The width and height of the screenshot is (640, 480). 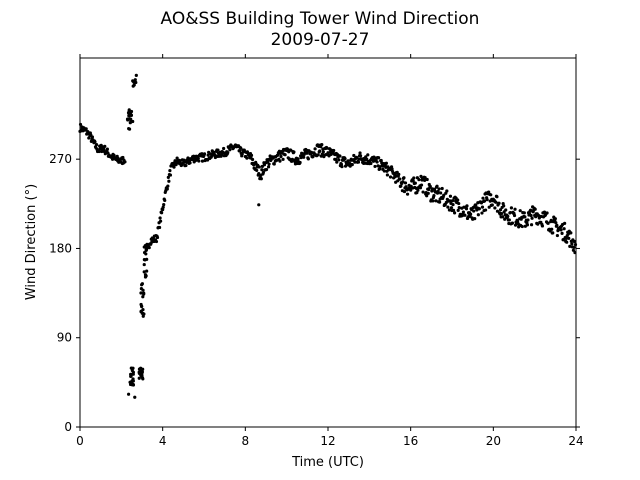 I want to click on x-tick-label: 20, so click(x=493, y=441).